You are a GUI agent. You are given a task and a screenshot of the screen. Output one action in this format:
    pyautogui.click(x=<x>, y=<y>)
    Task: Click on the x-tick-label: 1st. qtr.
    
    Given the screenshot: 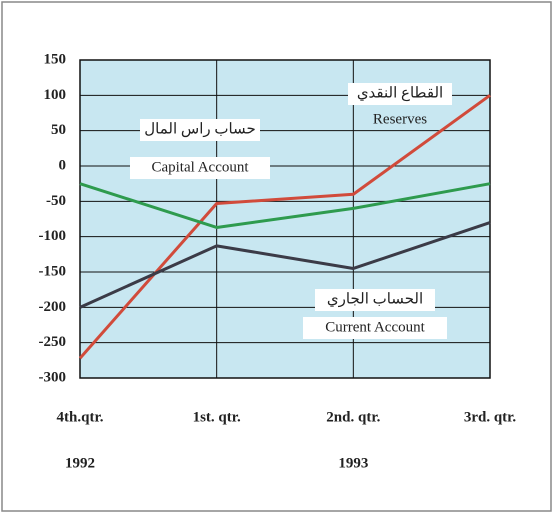 What is the action you would take?
    pyautogui.click(x=217, y=417)
    